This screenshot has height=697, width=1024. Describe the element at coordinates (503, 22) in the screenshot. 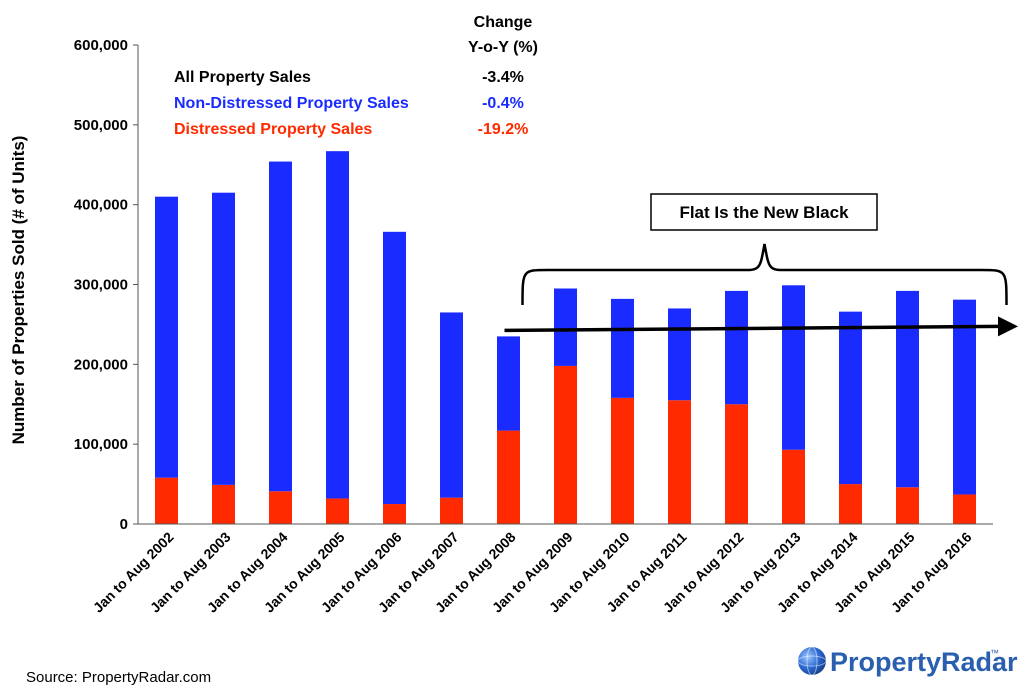

I see `legend-header-line1: Change` at that location.